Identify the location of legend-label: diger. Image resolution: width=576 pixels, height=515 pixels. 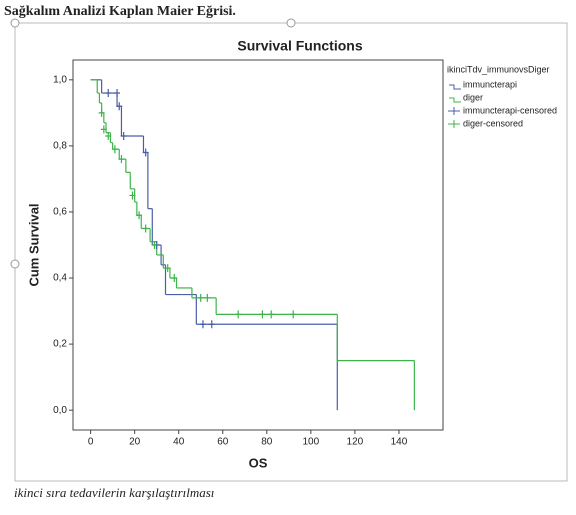
(473, 97).